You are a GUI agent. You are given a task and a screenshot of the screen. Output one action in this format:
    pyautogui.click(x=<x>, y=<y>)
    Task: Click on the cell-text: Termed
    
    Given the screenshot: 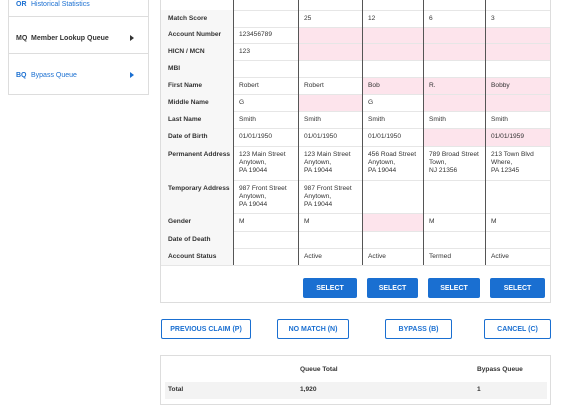 What is the action you would take?
    pyautogui.click(x=440, y=256)
    